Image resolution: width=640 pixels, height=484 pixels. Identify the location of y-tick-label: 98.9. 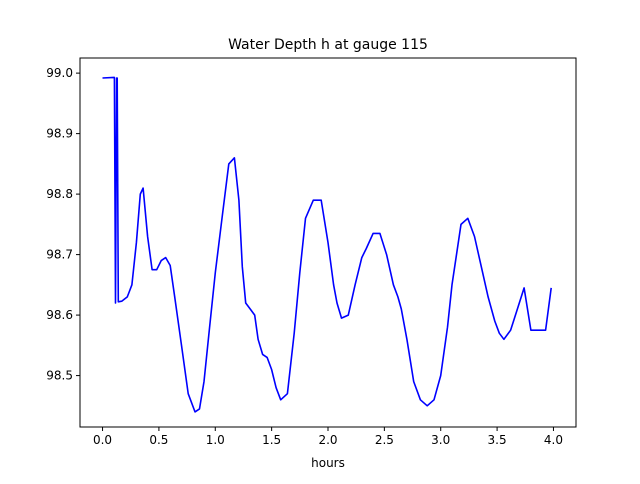
(59, 134).